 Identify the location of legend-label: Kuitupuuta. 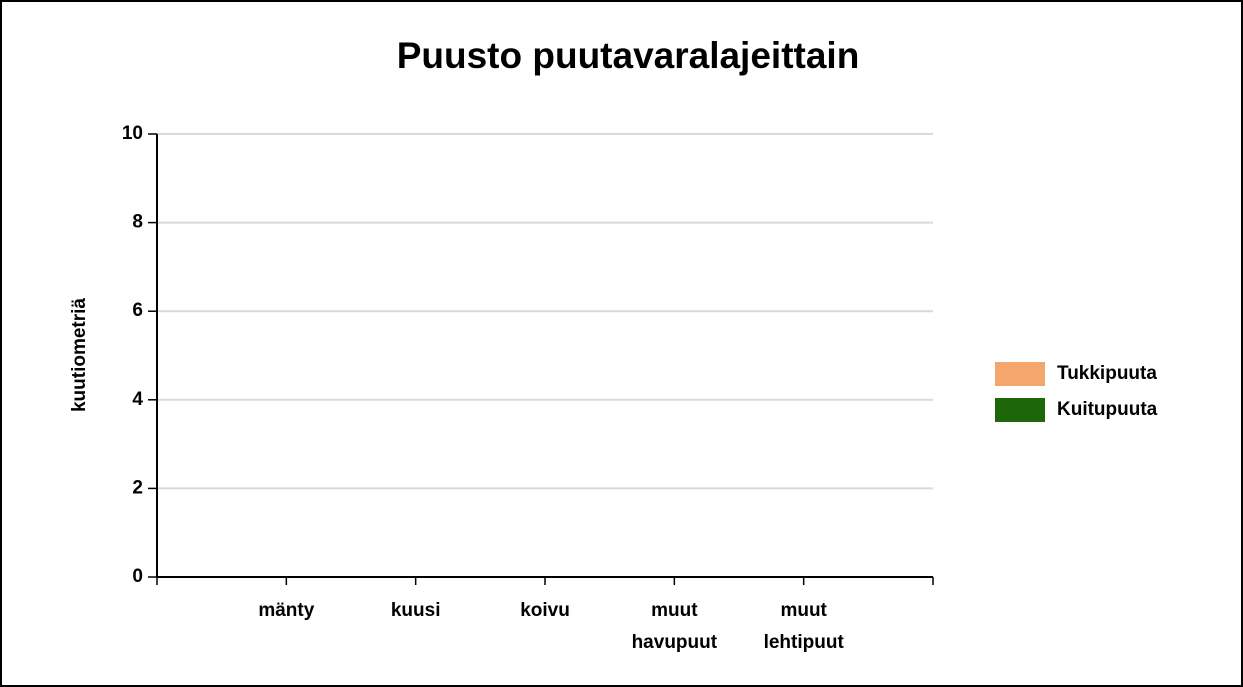
(1107, 409).